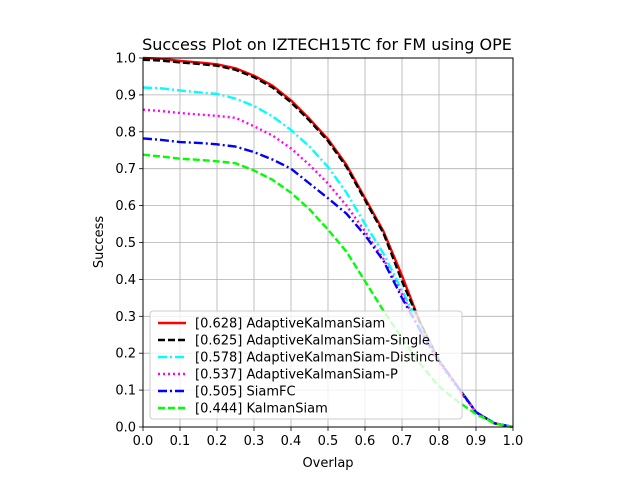  I want to click on legend-label-4: [0.505] SiamFC, so click(245, 392).